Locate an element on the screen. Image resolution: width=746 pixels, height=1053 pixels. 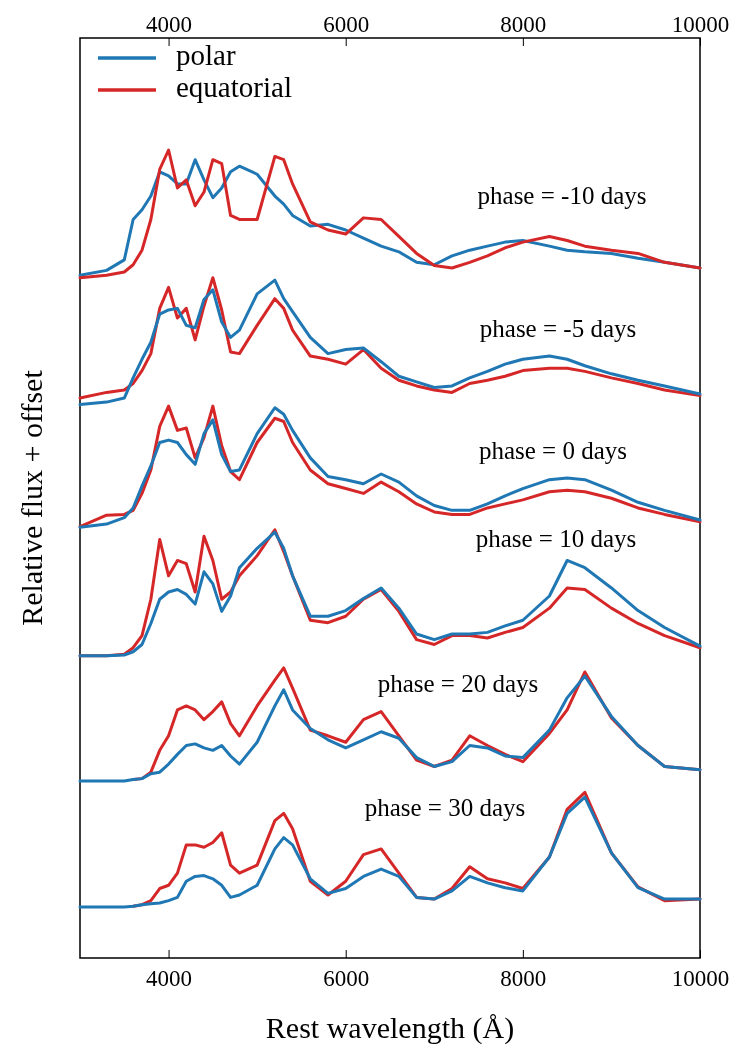
y-axis-title: Relative flux + offset is located at coordinates (31, 497).